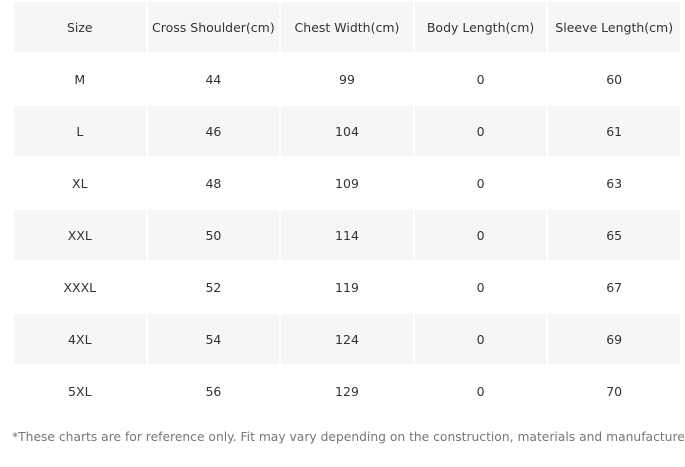 This screenshot has height=467, width=685. I want to click on cell-cross-shoulder: 50, so click(213, 235).